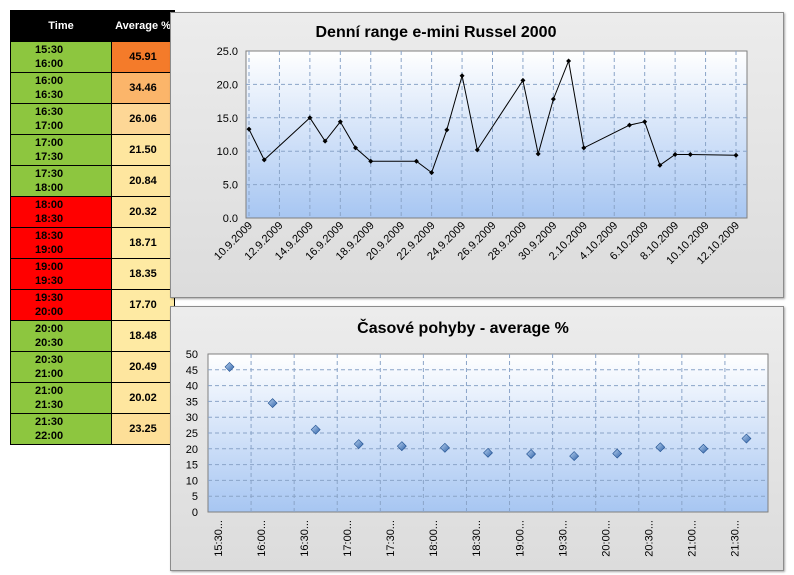 The height and width of the screenshot is (575, 794). I want to click on chart2-y-tick-label: 40, so click(192, 387).